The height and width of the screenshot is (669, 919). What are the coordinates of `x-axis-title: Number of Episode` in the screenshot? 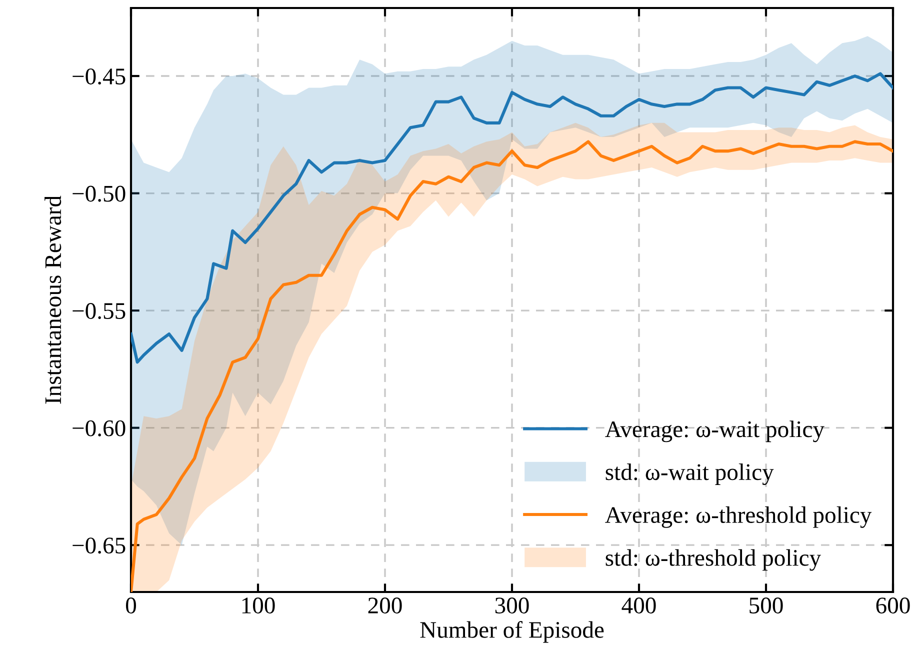 It's located at (512, 632).